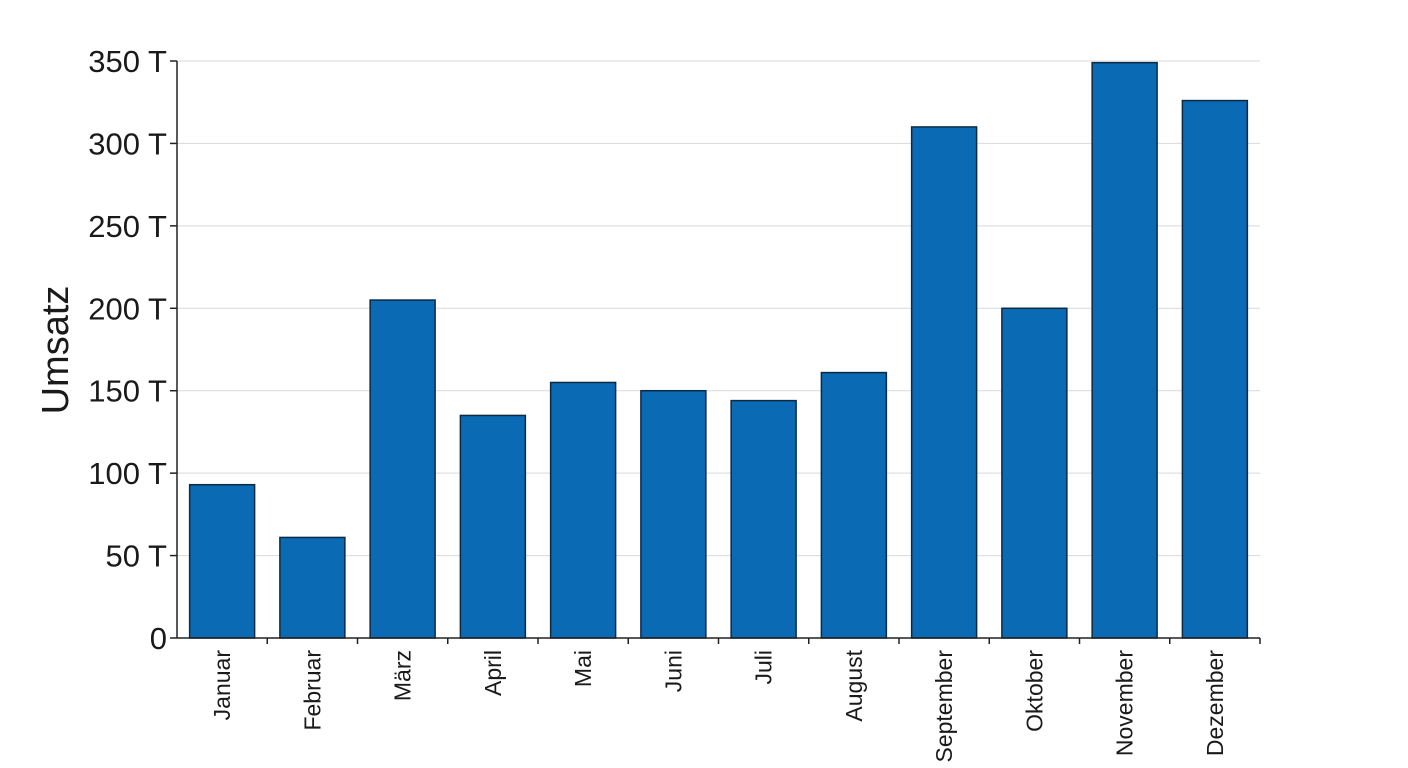  I want to click on x-tick-label: März, so click(403, 675).